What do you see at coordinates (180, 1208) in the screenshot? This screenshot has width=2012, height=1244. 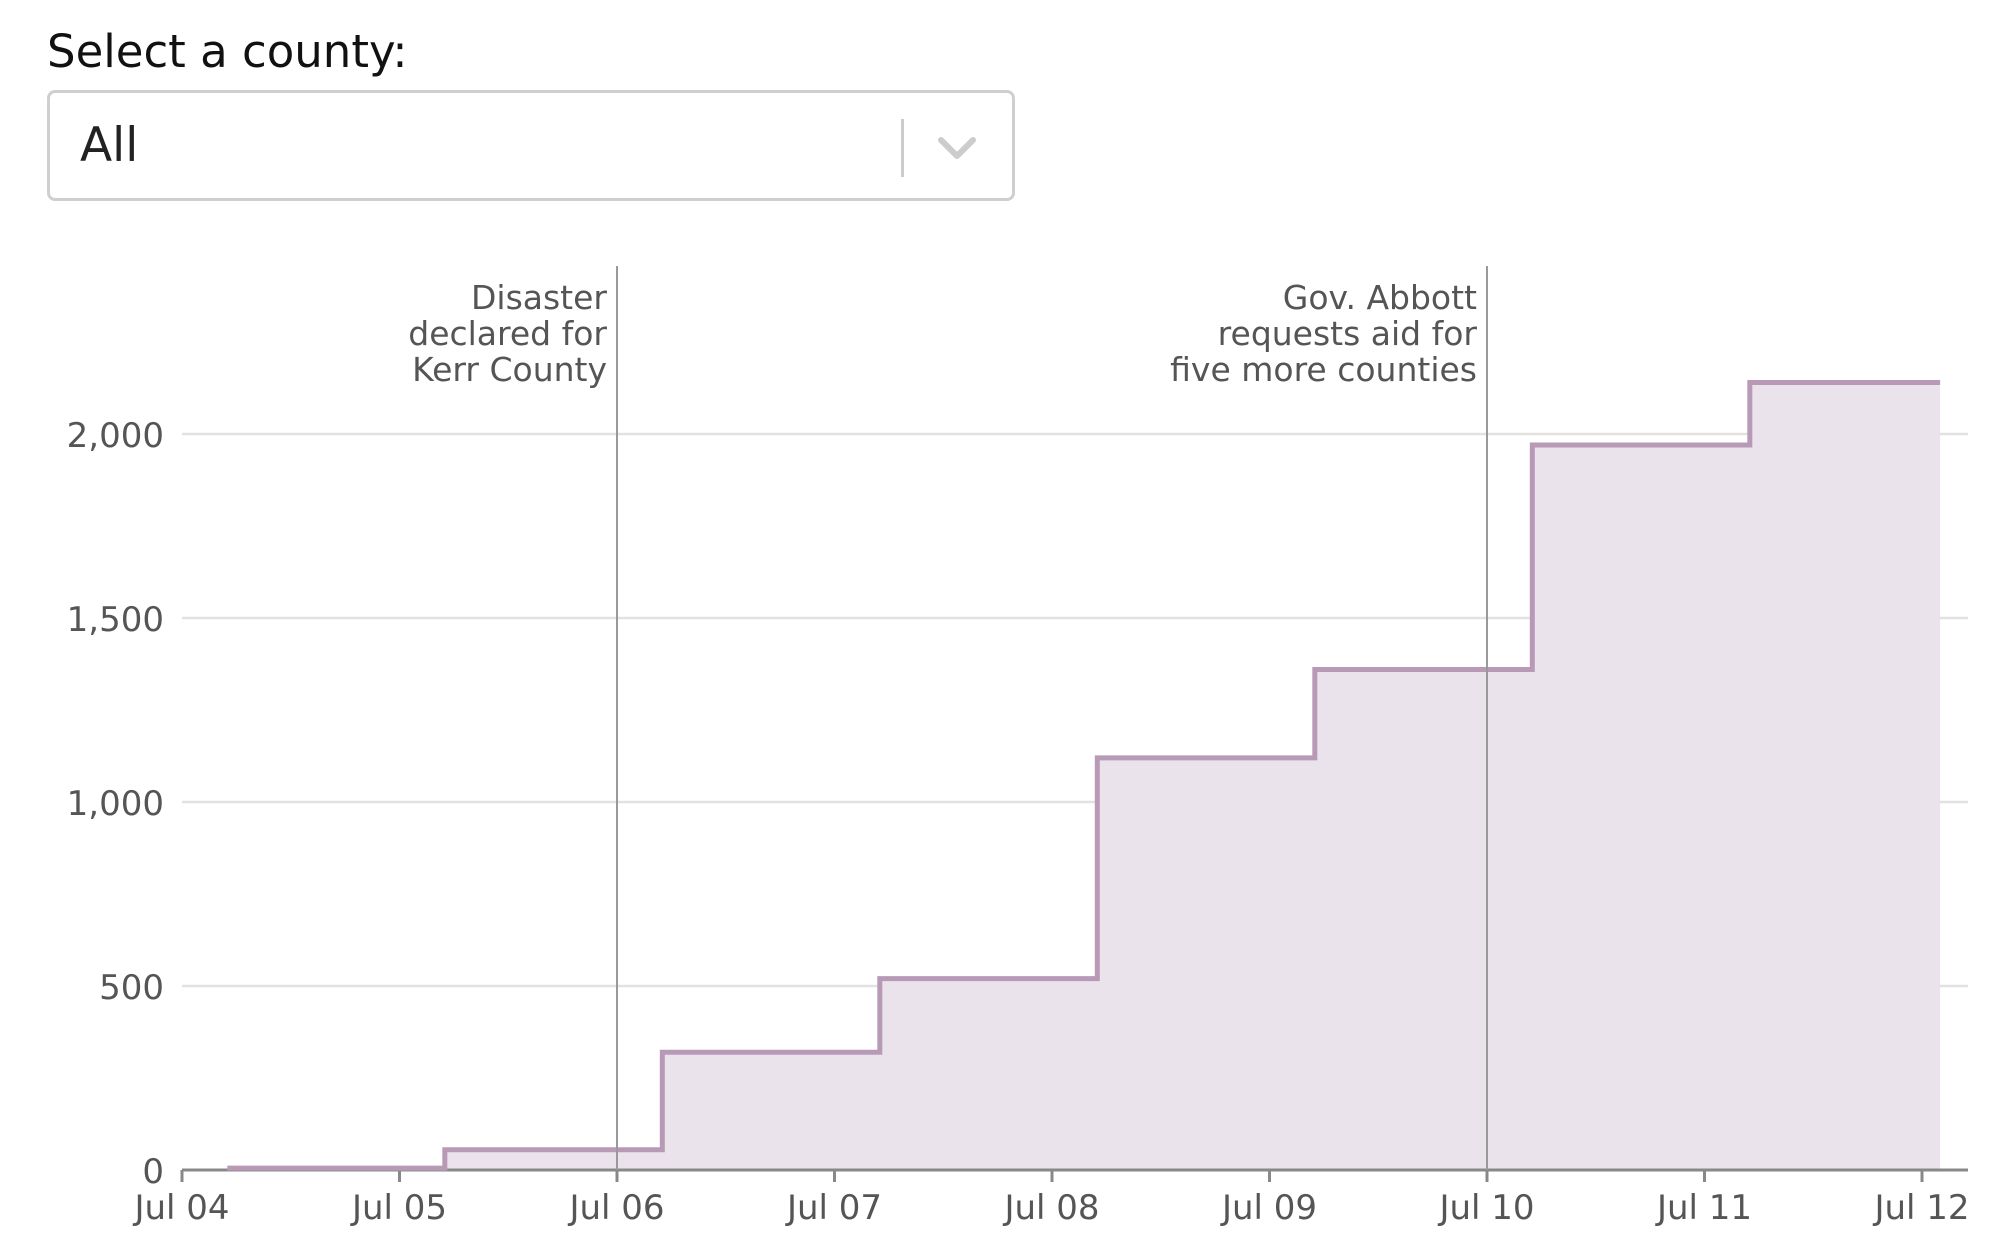 I see `x-tick-label: Jul 04` at bounding box center [180, 1208].